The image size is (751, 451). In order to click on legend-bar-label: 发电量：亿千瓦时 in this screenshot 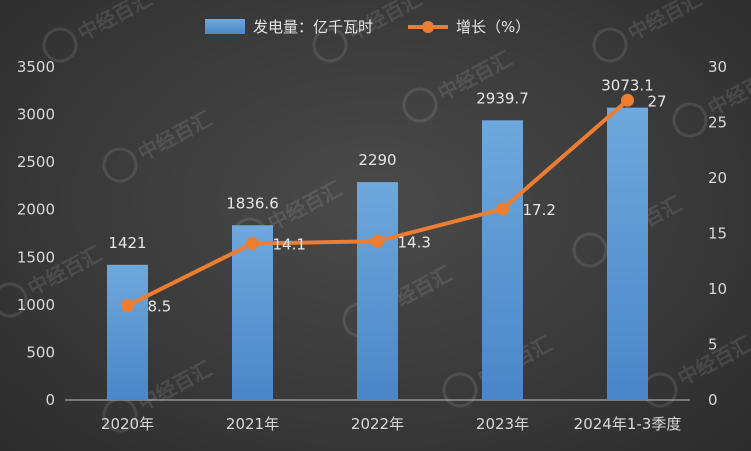, I will do `click(313, 27)`.